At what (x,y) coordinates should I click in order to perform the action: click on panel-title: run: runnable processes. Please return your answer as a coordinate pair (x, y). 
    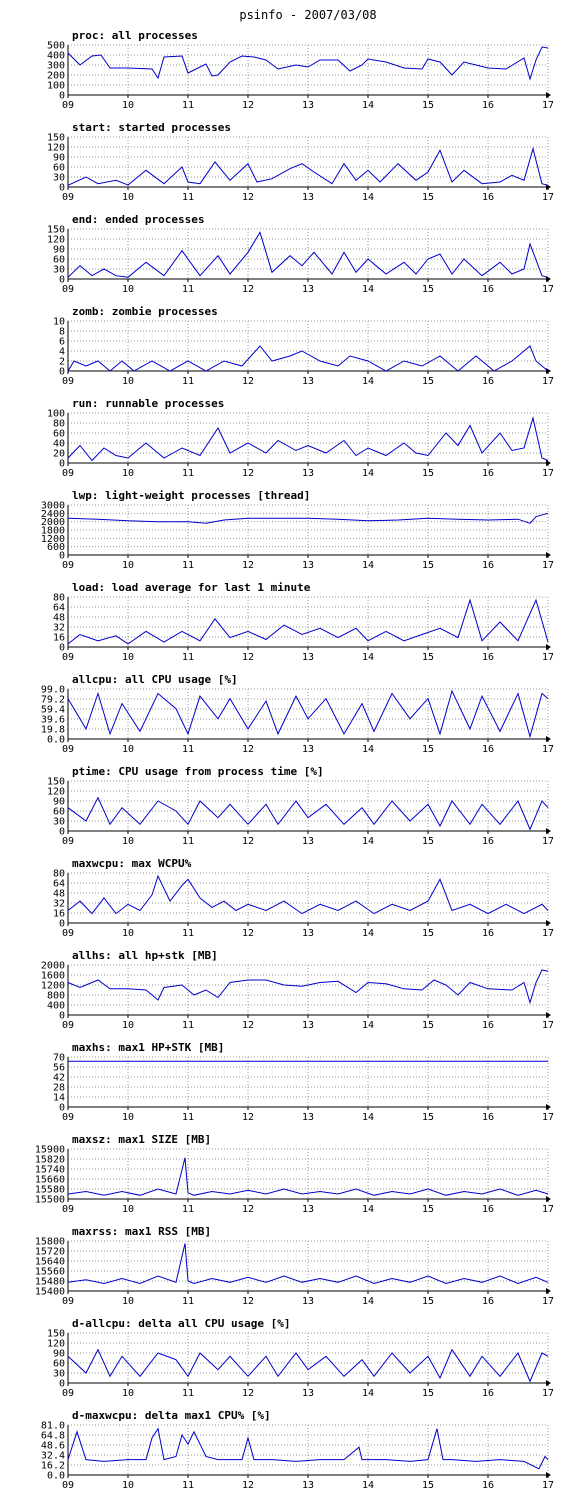
    Looking at the image, I should click on (148, 403).